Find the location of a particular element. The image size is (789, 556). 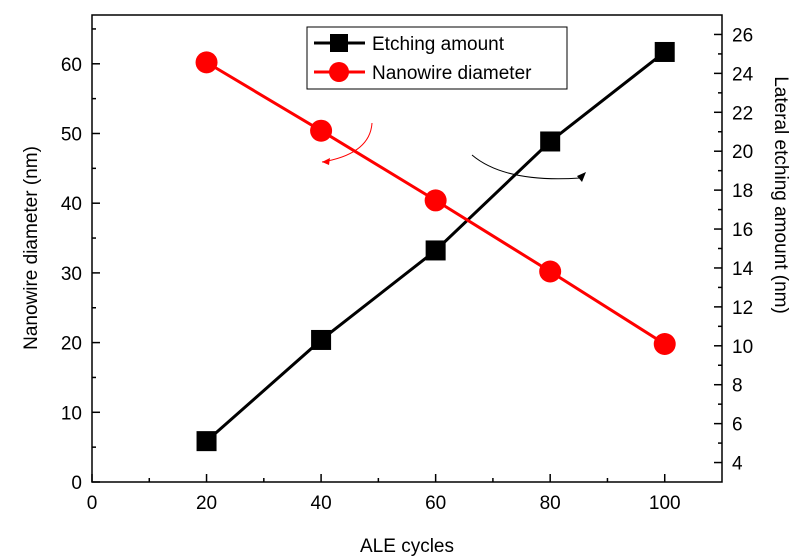

y-axis-left-title: Nanowire diameter (nm) is located at coordinates (31, 248).